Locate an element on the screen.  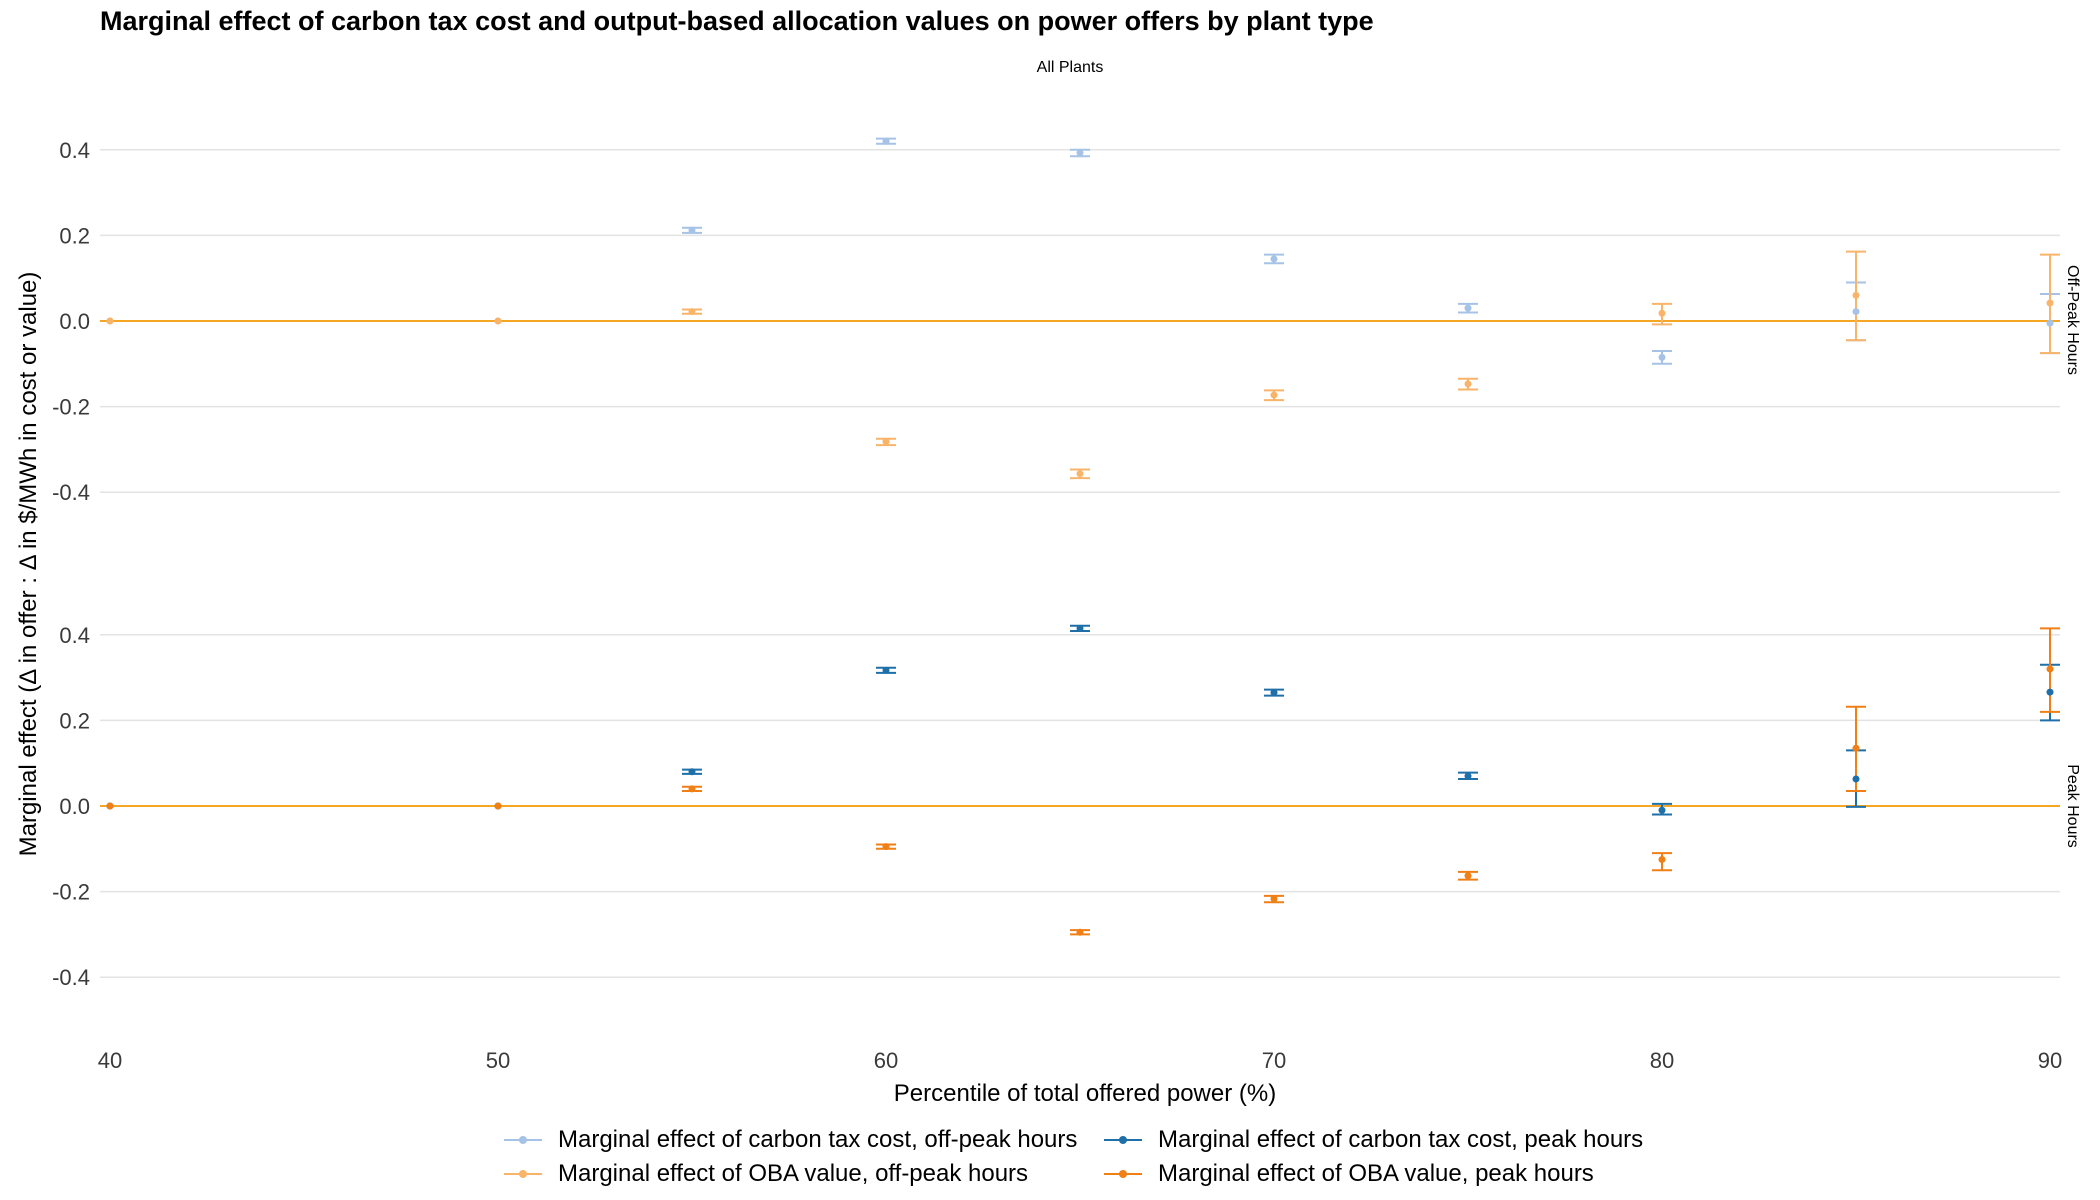
x-tick-label: 80 is located at coordinates (1662, 1060).